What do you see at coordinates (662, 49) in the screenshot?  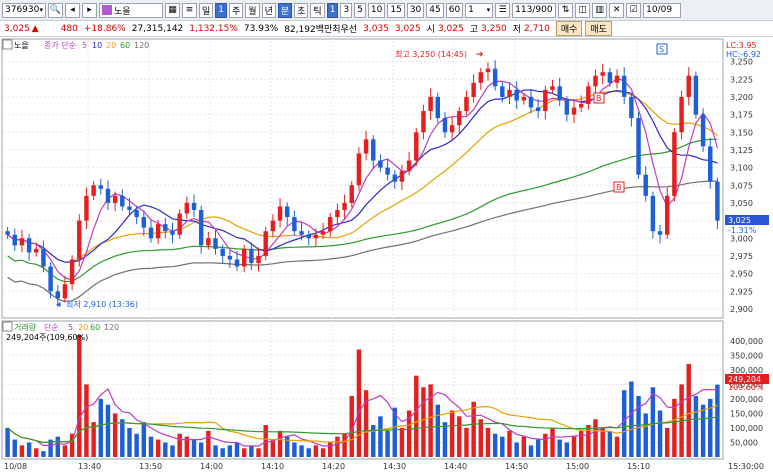 I see `sell-signal-marker` at bounding box center [662, 49].